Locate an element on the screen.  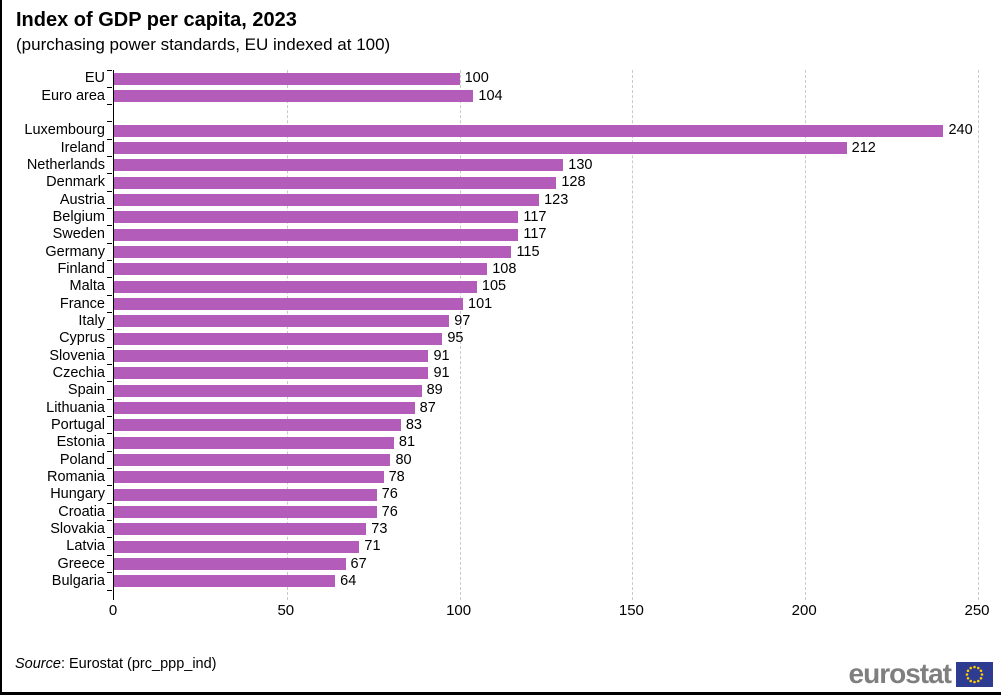
category-label: Romania is located at coordinates (75, 476).